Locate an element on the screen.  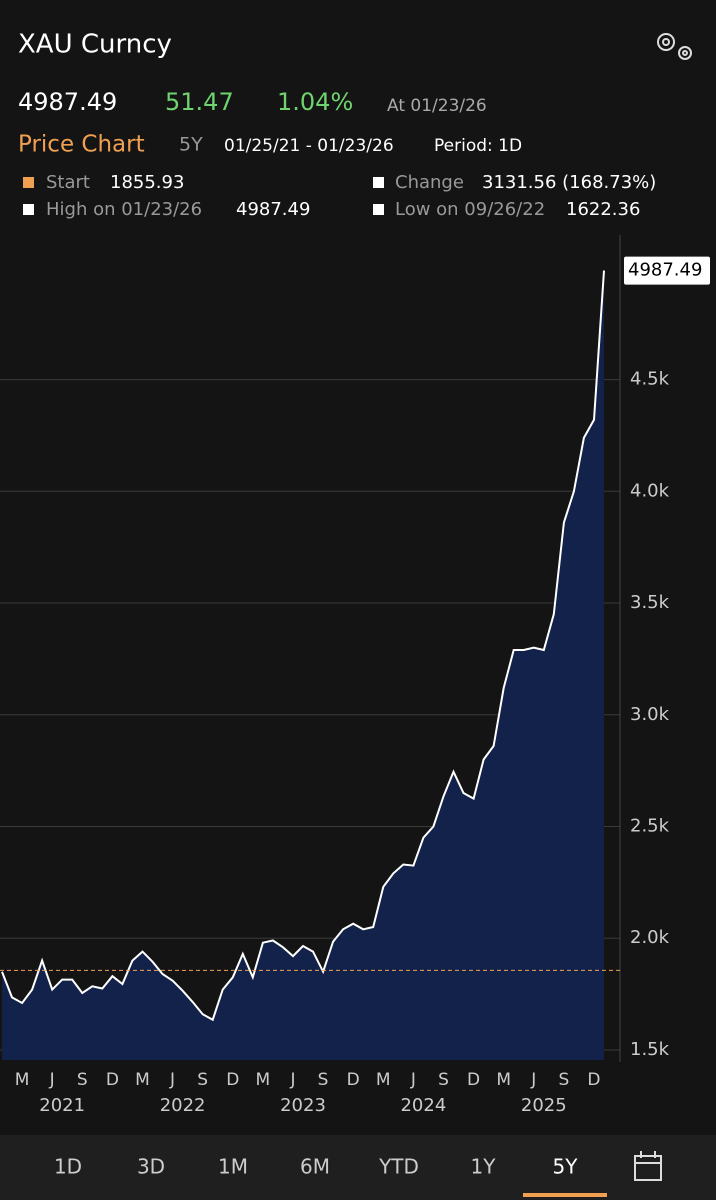
x-year-label: 2024 is located at coordinates (423, 1105).